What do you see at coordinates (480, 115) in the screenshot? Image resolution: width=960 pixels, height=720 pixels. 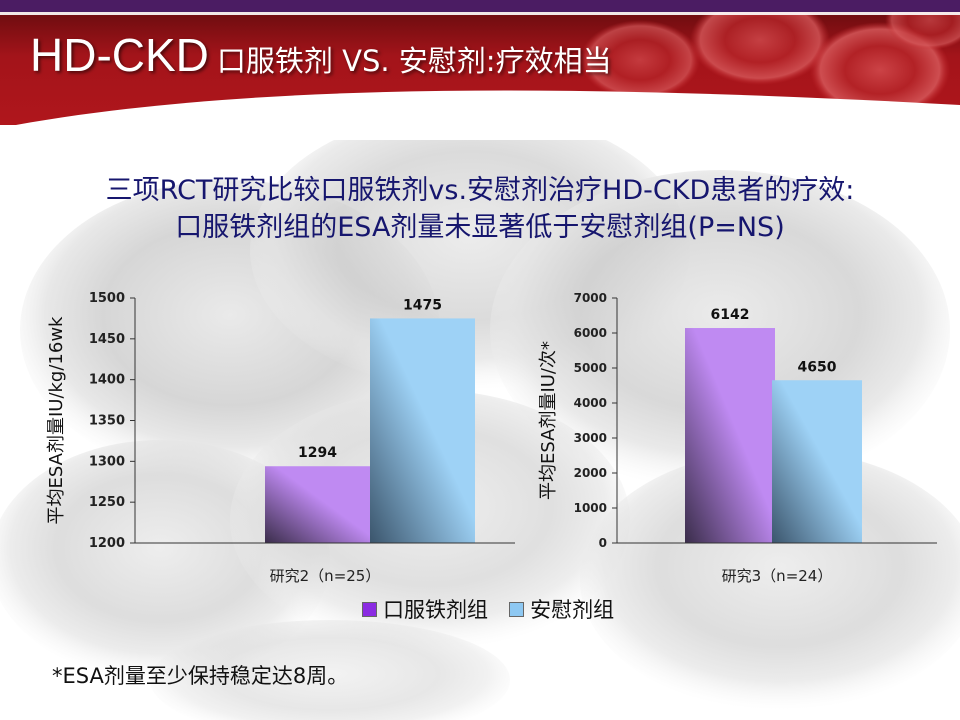 I see `header-curve` at bounding box center [480, 115].